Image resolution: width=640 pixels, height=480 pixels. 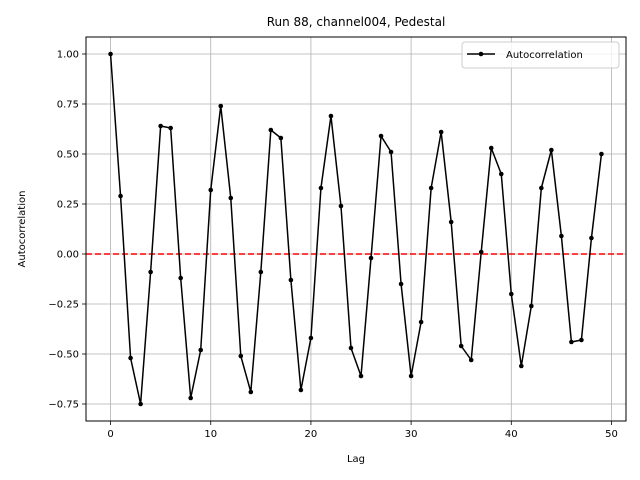 What do you see at coordinates (22, 229) in the screenshot?
I see `y-axis-label: Autocorrelation` at bounding box center [22, 229].